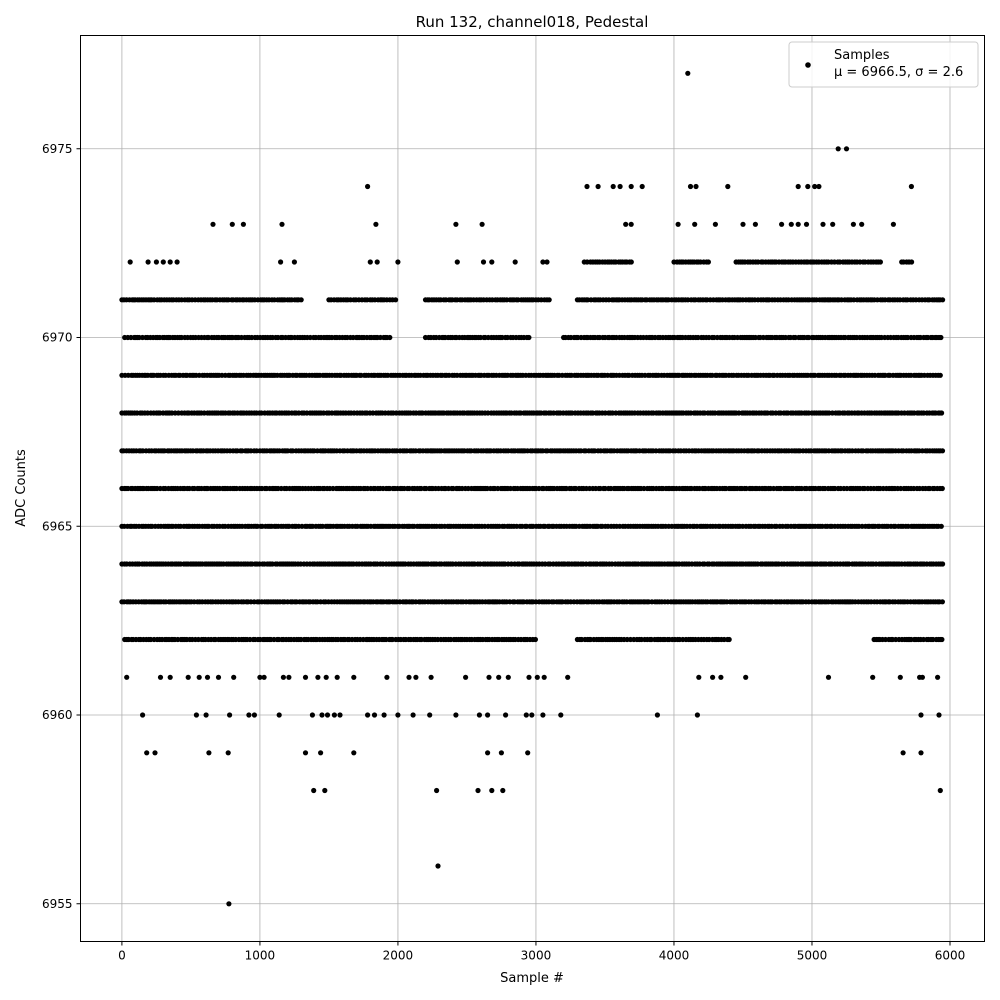  I want to click on x-tick-label: 3000, so click(536, 956).